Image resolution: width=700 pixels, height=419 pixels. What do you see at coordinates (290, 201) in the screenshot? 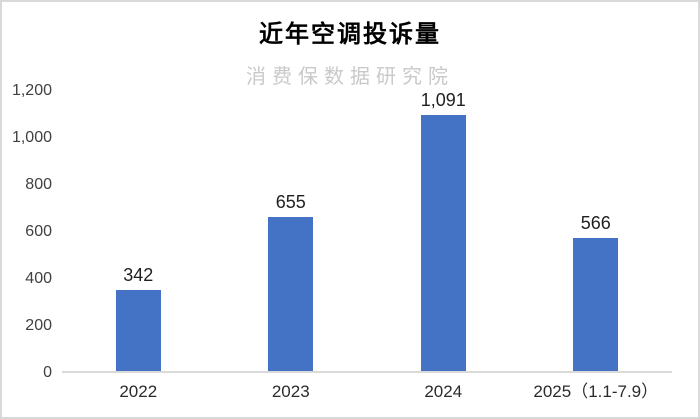
I see `bar-value-label: 655` at bounding box center [290, 201].